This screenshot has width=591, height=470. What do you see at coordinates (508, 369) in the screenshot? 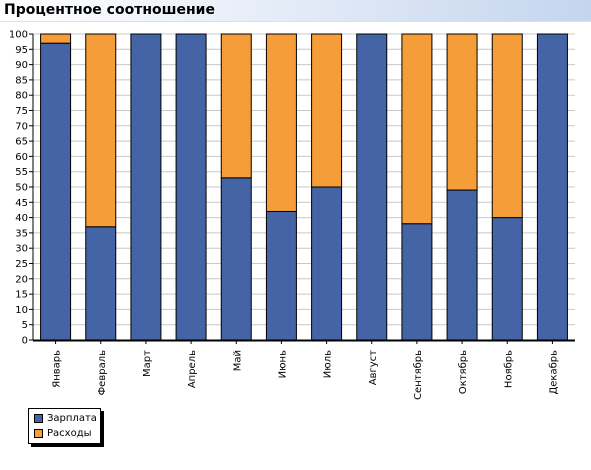
I see `x-tick-label: Ноябрь` at bounding box center [508, 369].